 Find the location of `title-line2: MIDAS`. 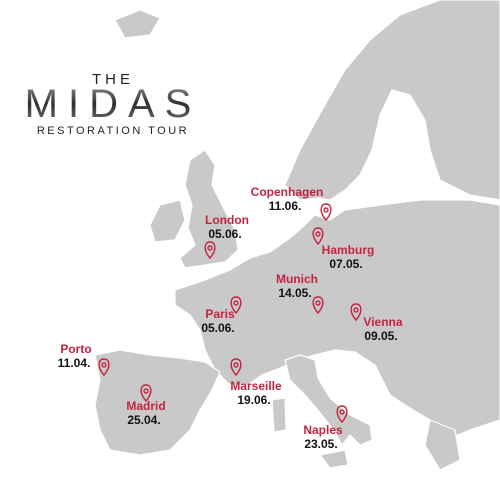

title-line2: MIDAS is located at coordinates (113, 104).